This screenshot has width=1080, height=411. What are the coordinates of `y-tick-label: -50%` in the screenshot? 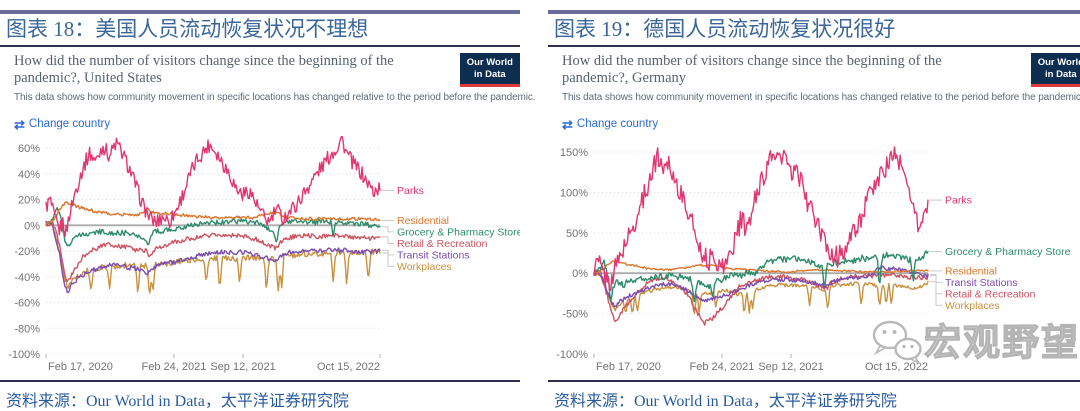 It's located at (575, 314).